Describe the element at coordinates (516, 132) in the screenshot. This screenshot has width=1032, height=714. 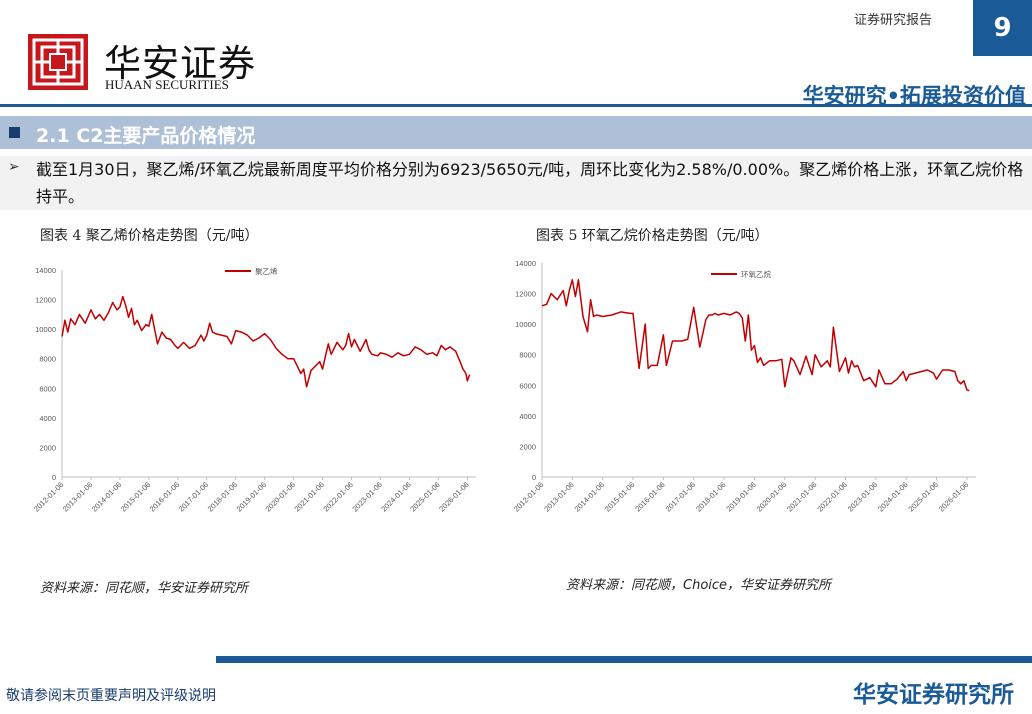
I see `section-heading-bar` at that location.